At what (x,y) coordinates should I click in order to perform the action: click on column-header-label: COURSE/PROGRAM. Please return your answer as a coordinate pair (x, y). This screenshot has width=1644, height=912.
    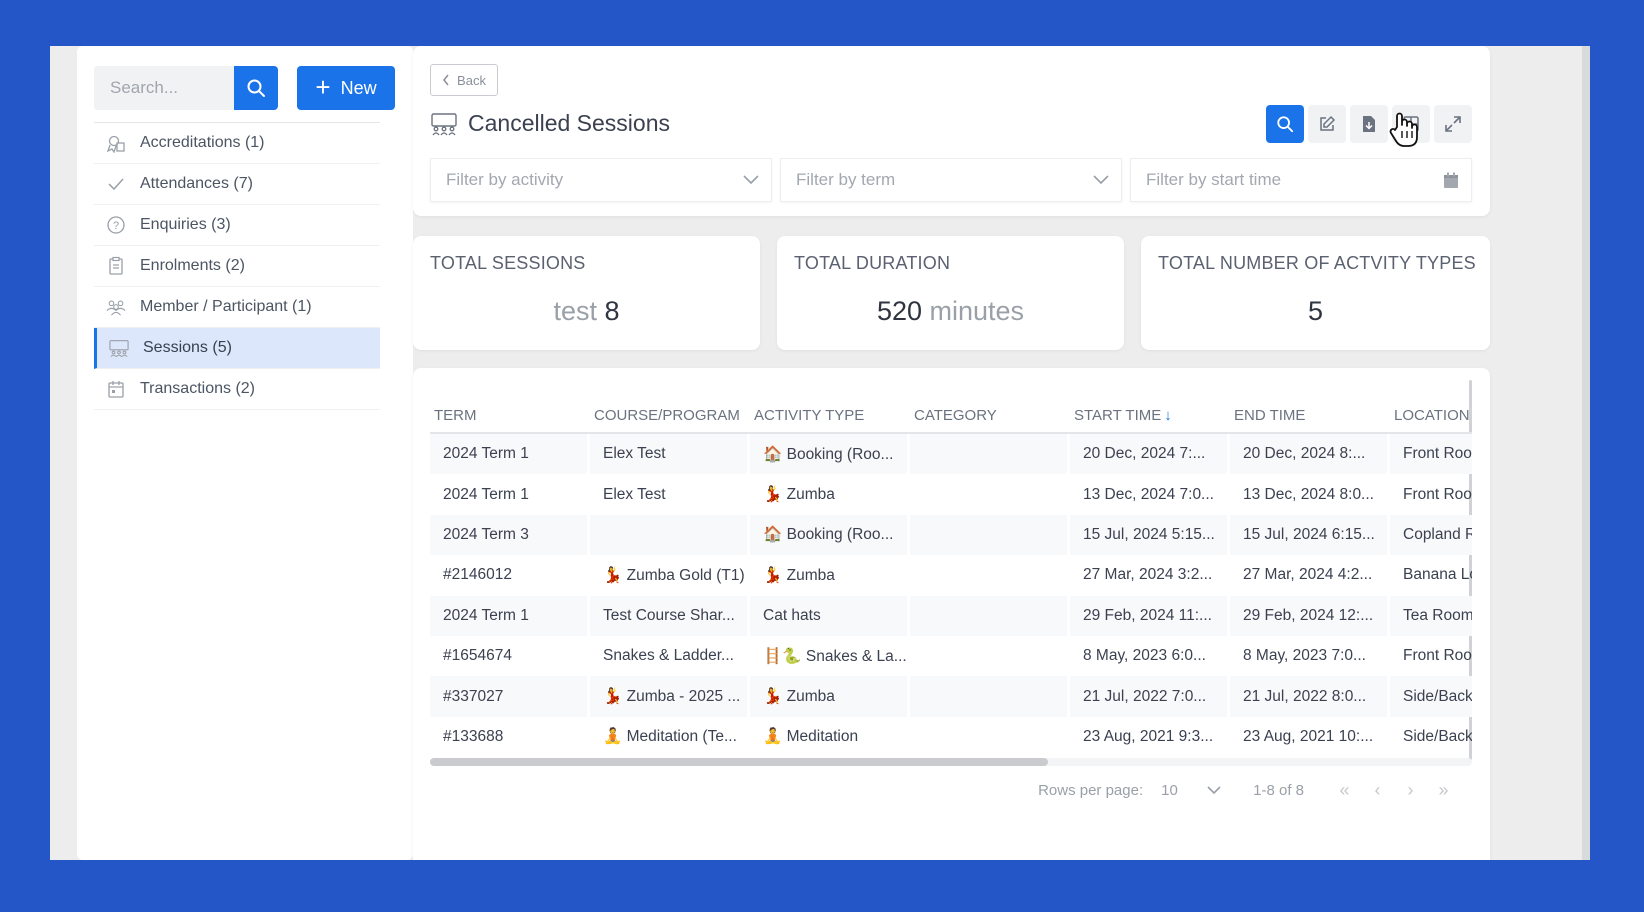
    Looking at the image, I should click on (667, 415).